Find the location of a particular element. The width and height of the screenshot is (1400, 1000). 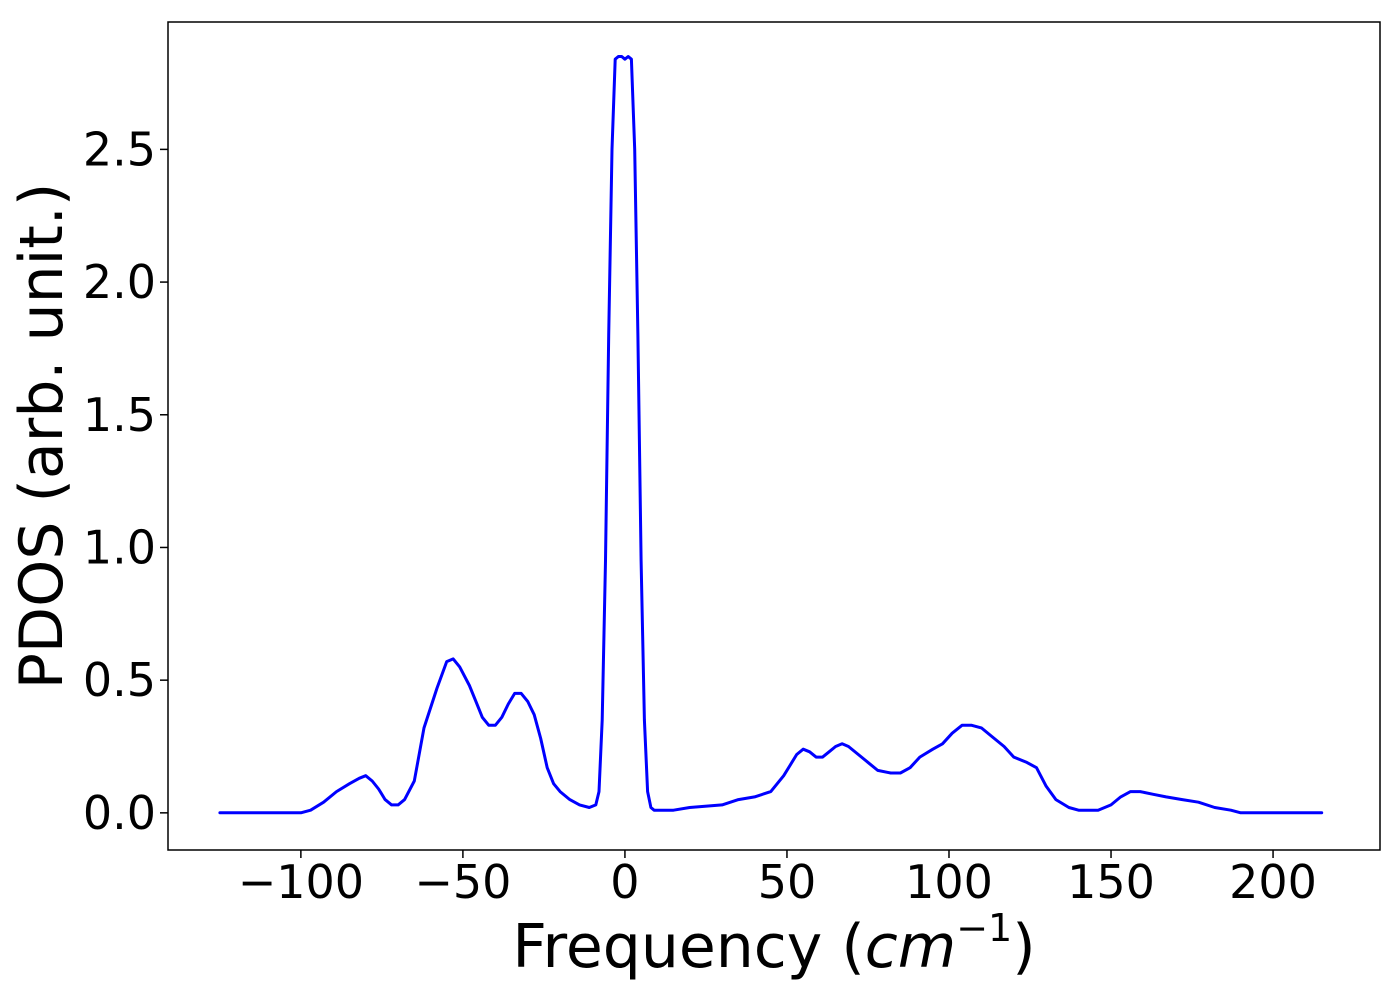

x-tick-label: 200 is located at coordinates (1273, 882).